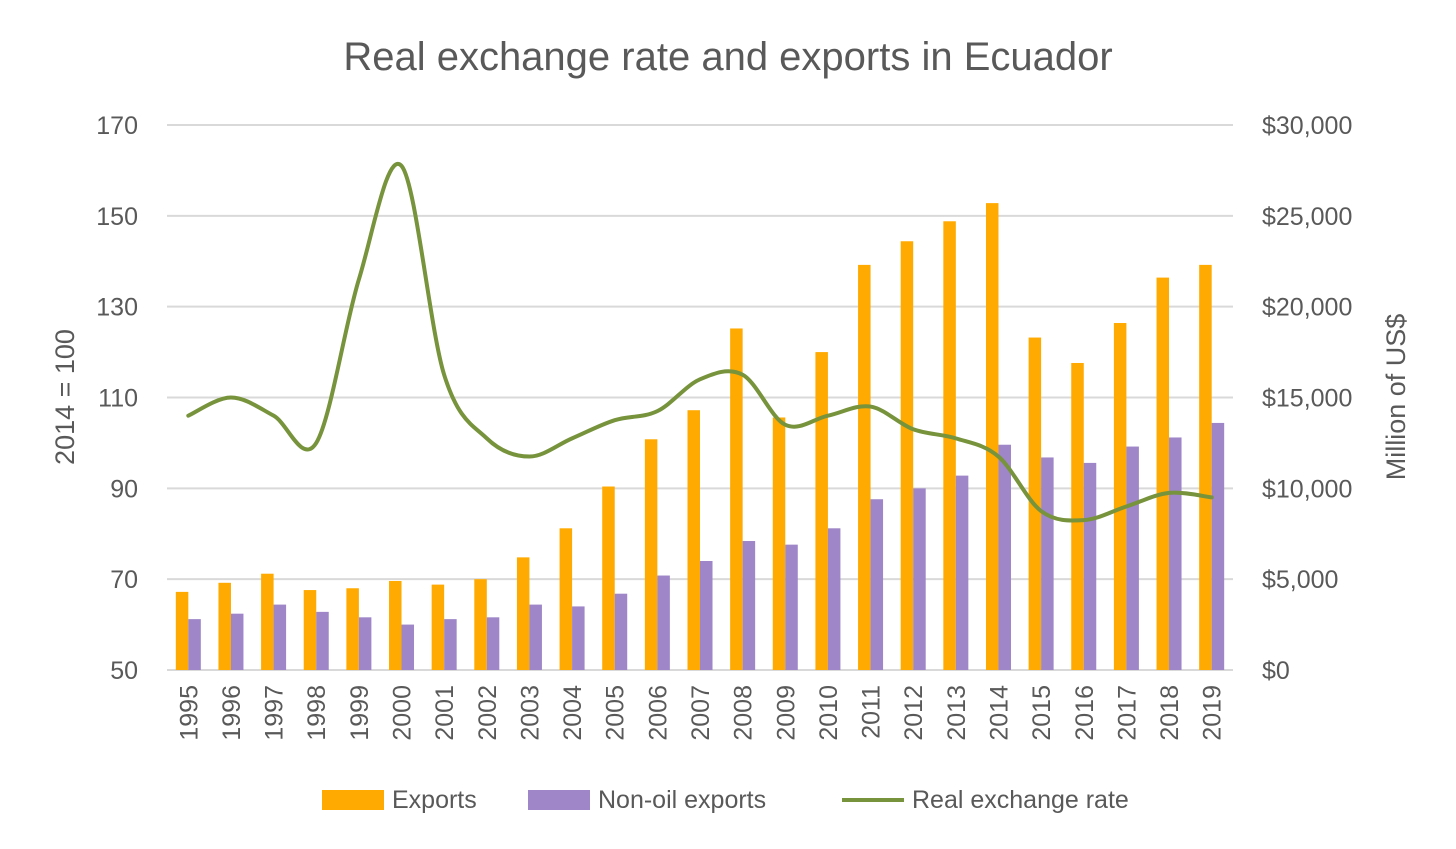 This screenshot has width=1456, height=849. I want to click on x-tick-label: 2019, so click(1213, 713).